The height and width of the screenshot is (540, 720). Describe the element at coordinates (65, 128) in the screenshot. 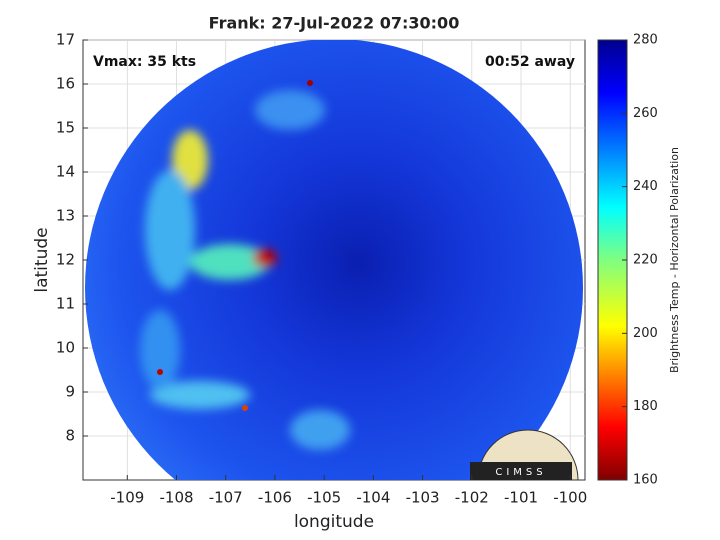

I see `y-tick-label: 15` at that location.